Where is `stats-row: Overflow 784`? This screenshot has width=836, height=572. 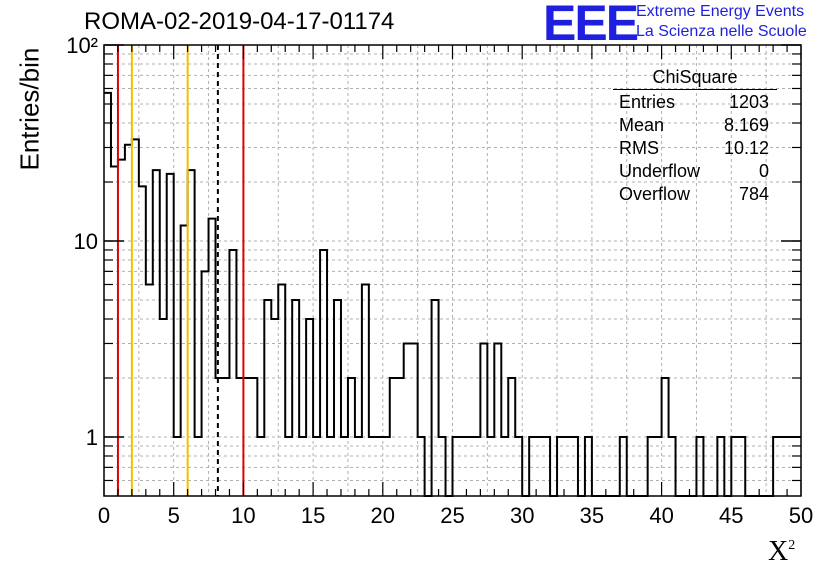
stats-row: Overflow 784 is located at coordinates (694, 194).